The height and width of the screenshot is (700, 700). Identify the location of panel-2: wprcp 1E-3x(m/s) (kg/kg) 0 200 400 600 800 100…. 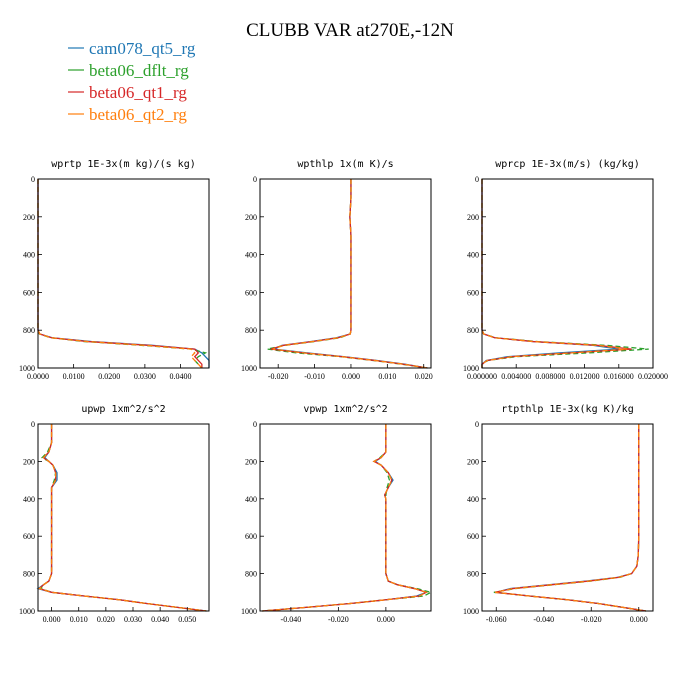
(565, 270).